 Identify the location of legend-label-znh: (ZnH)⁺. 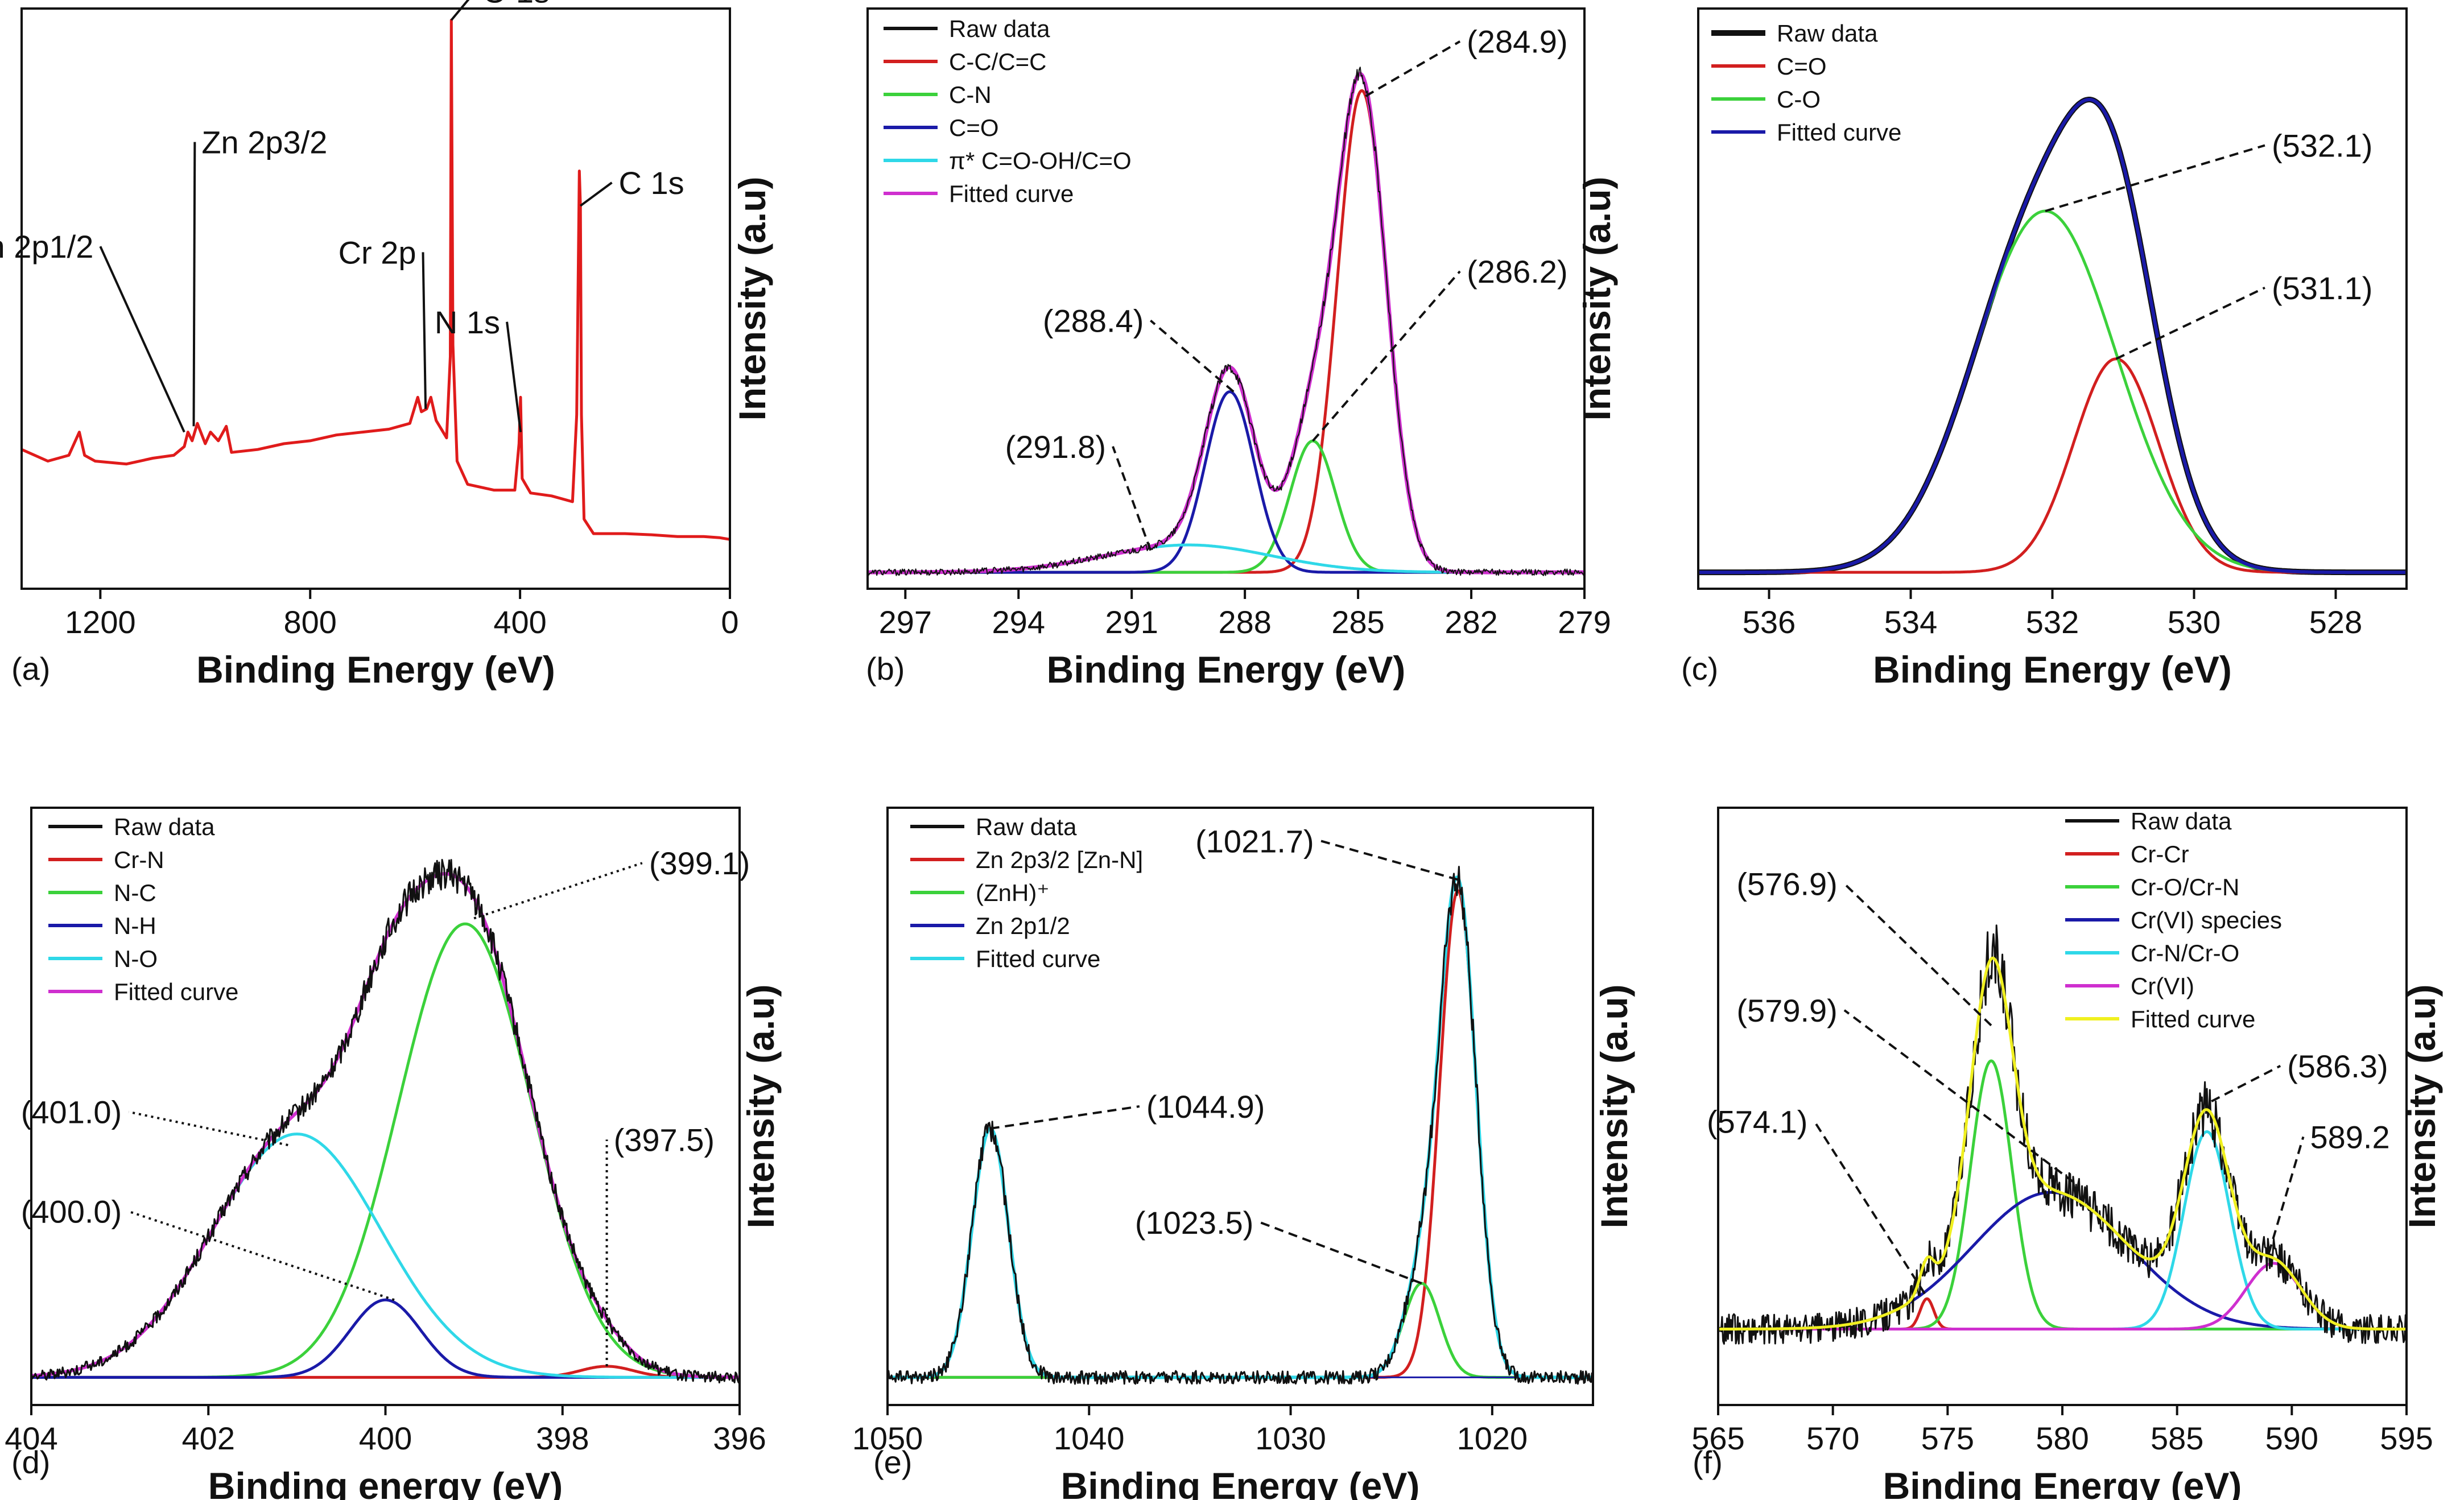
(1013, 892).